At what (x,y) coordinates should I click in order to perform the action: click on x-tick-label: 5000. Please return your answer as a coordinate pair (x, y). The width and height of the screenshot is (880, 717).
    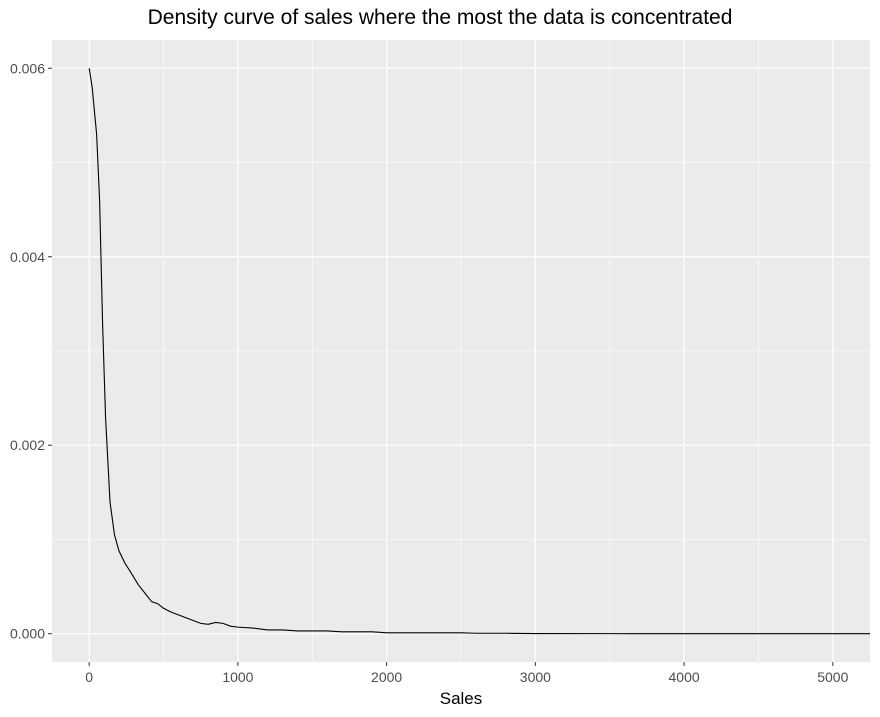
    Looking at the image, I should click on (832, 677).